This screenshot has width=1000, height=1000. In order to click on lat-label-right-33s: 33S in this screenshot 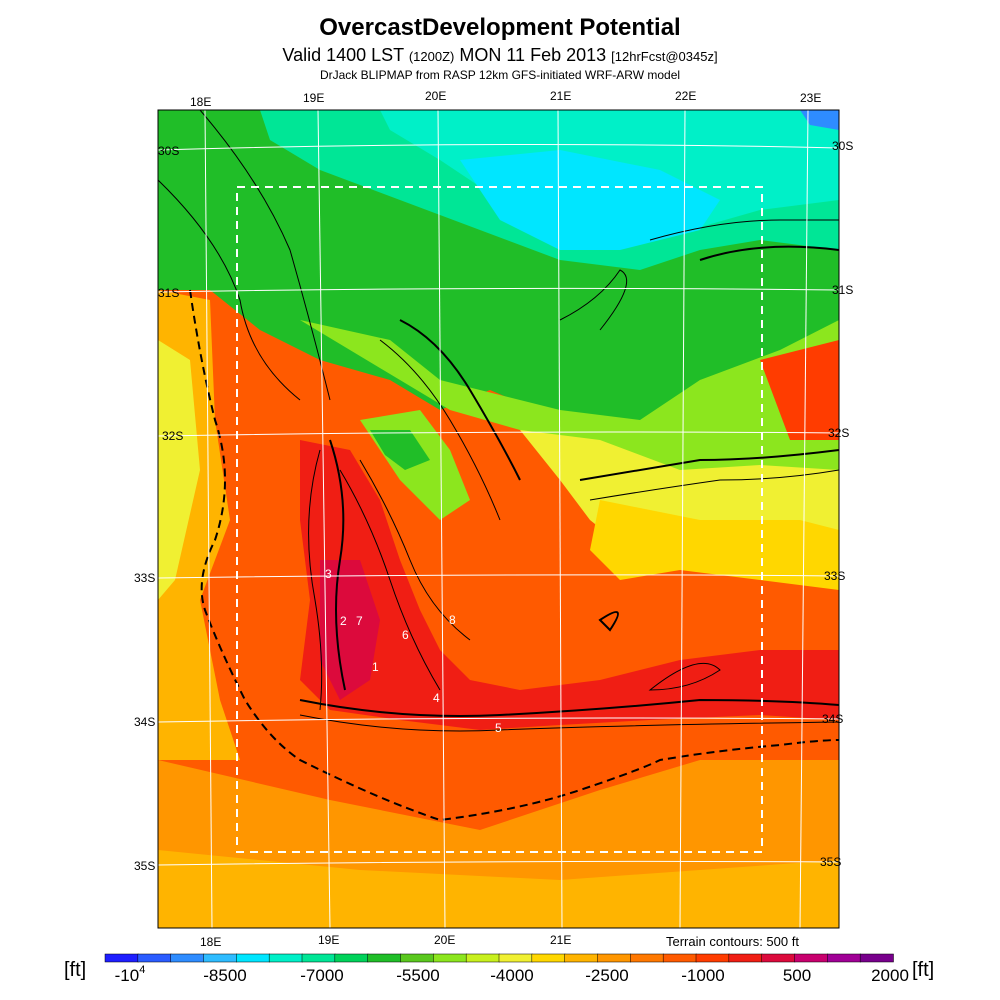, I will do `click(834, 576)`.